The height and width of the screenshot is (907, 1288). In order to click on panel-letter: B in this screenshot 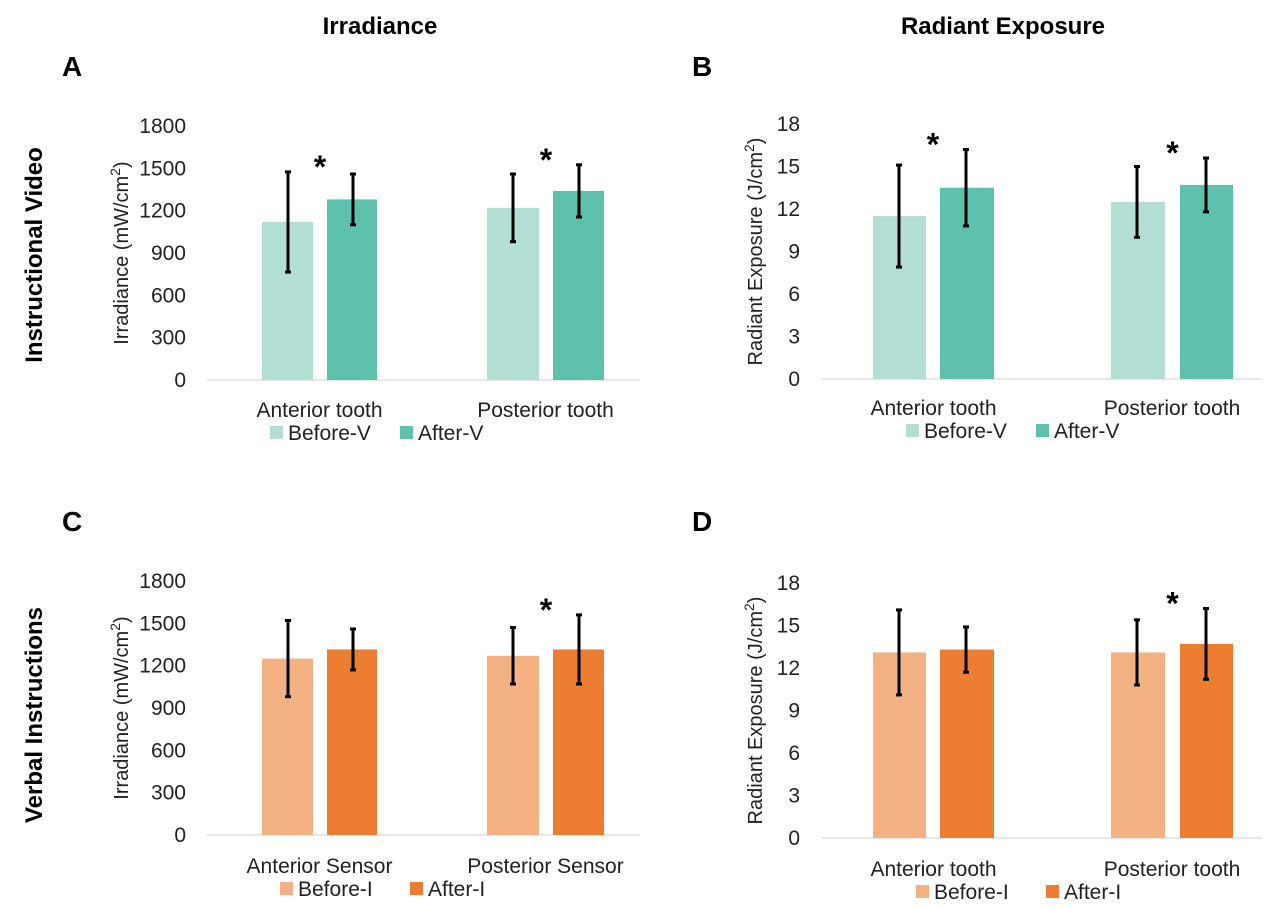, I will do `click(702, 66)`.